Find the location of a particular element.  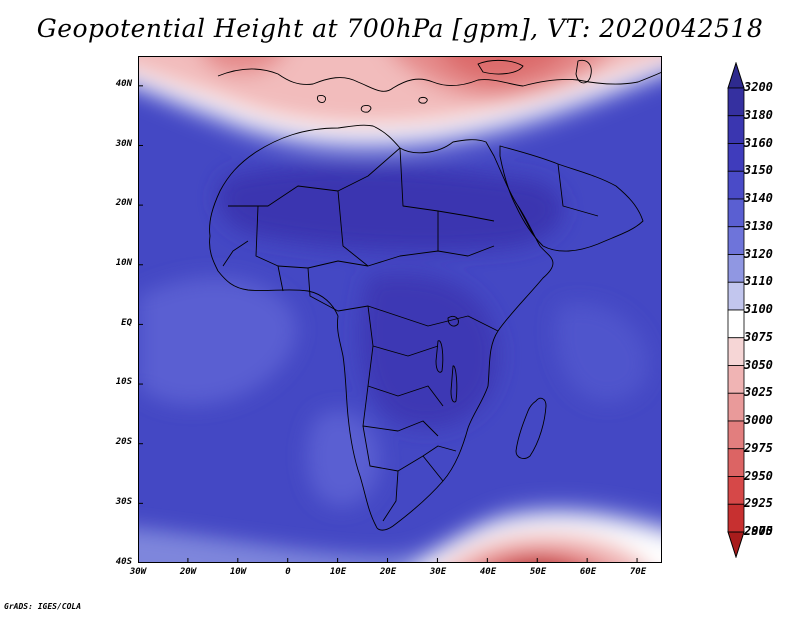

lon-label-40e: 40E is located at coordinates (488, 572).